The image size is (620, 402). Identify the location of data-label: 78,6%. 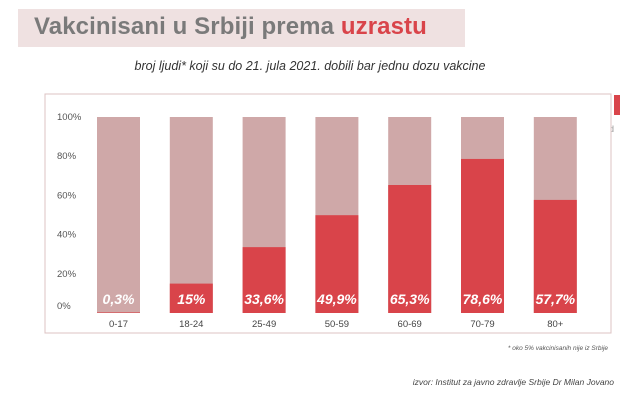
(483, 299).